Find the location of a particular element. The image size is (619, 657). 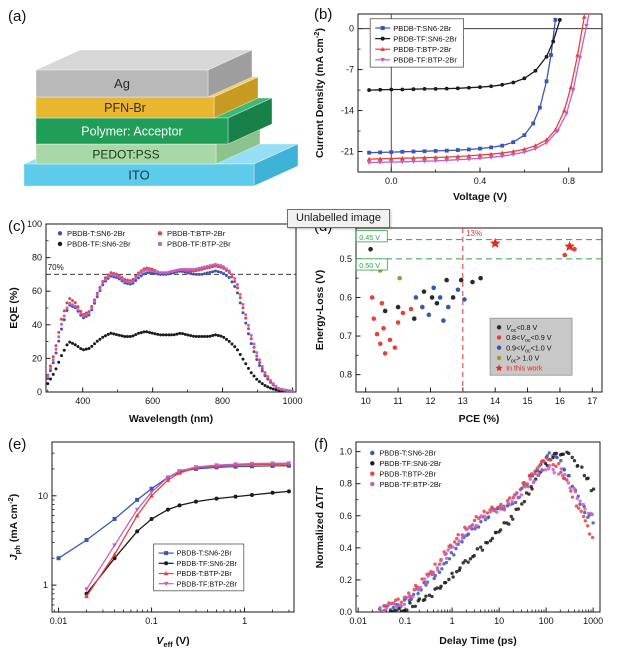

panel-b-label: (b) is located at coordinates (323, 14).